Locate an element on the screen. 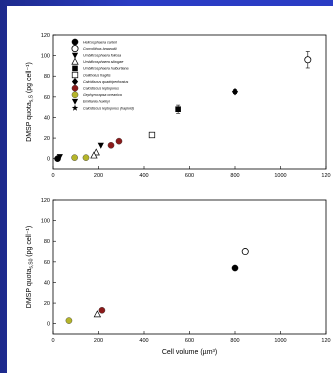 This screenshot has width=333, height=373. legend-label: Calcidiscus leptoporus is located at coordinates (101, 89).